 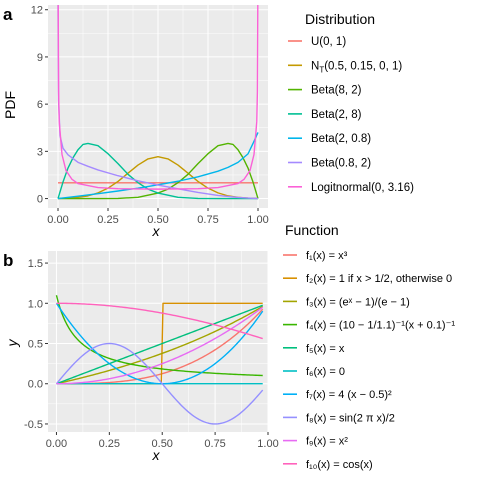 What do you see at coordinates (35, 345) in the screenshot?
I see `y-tick-label: 0.5` at bounding box center [35, 345].